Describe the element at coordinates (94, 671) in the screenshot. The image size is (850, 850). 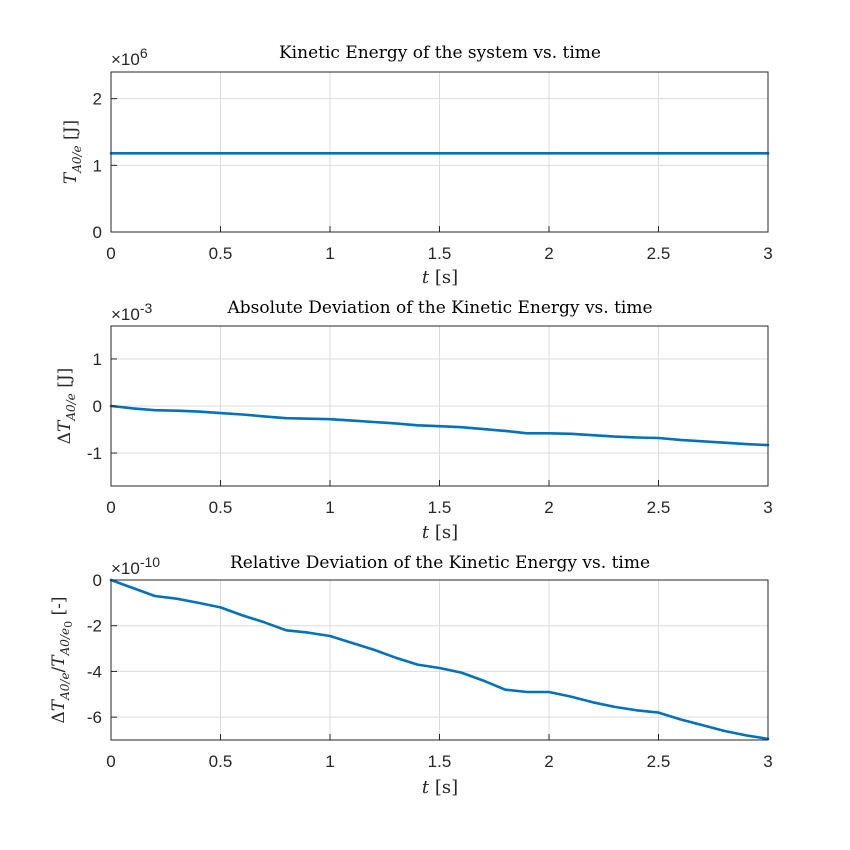
I see `y-tick-label: -4` at that location.